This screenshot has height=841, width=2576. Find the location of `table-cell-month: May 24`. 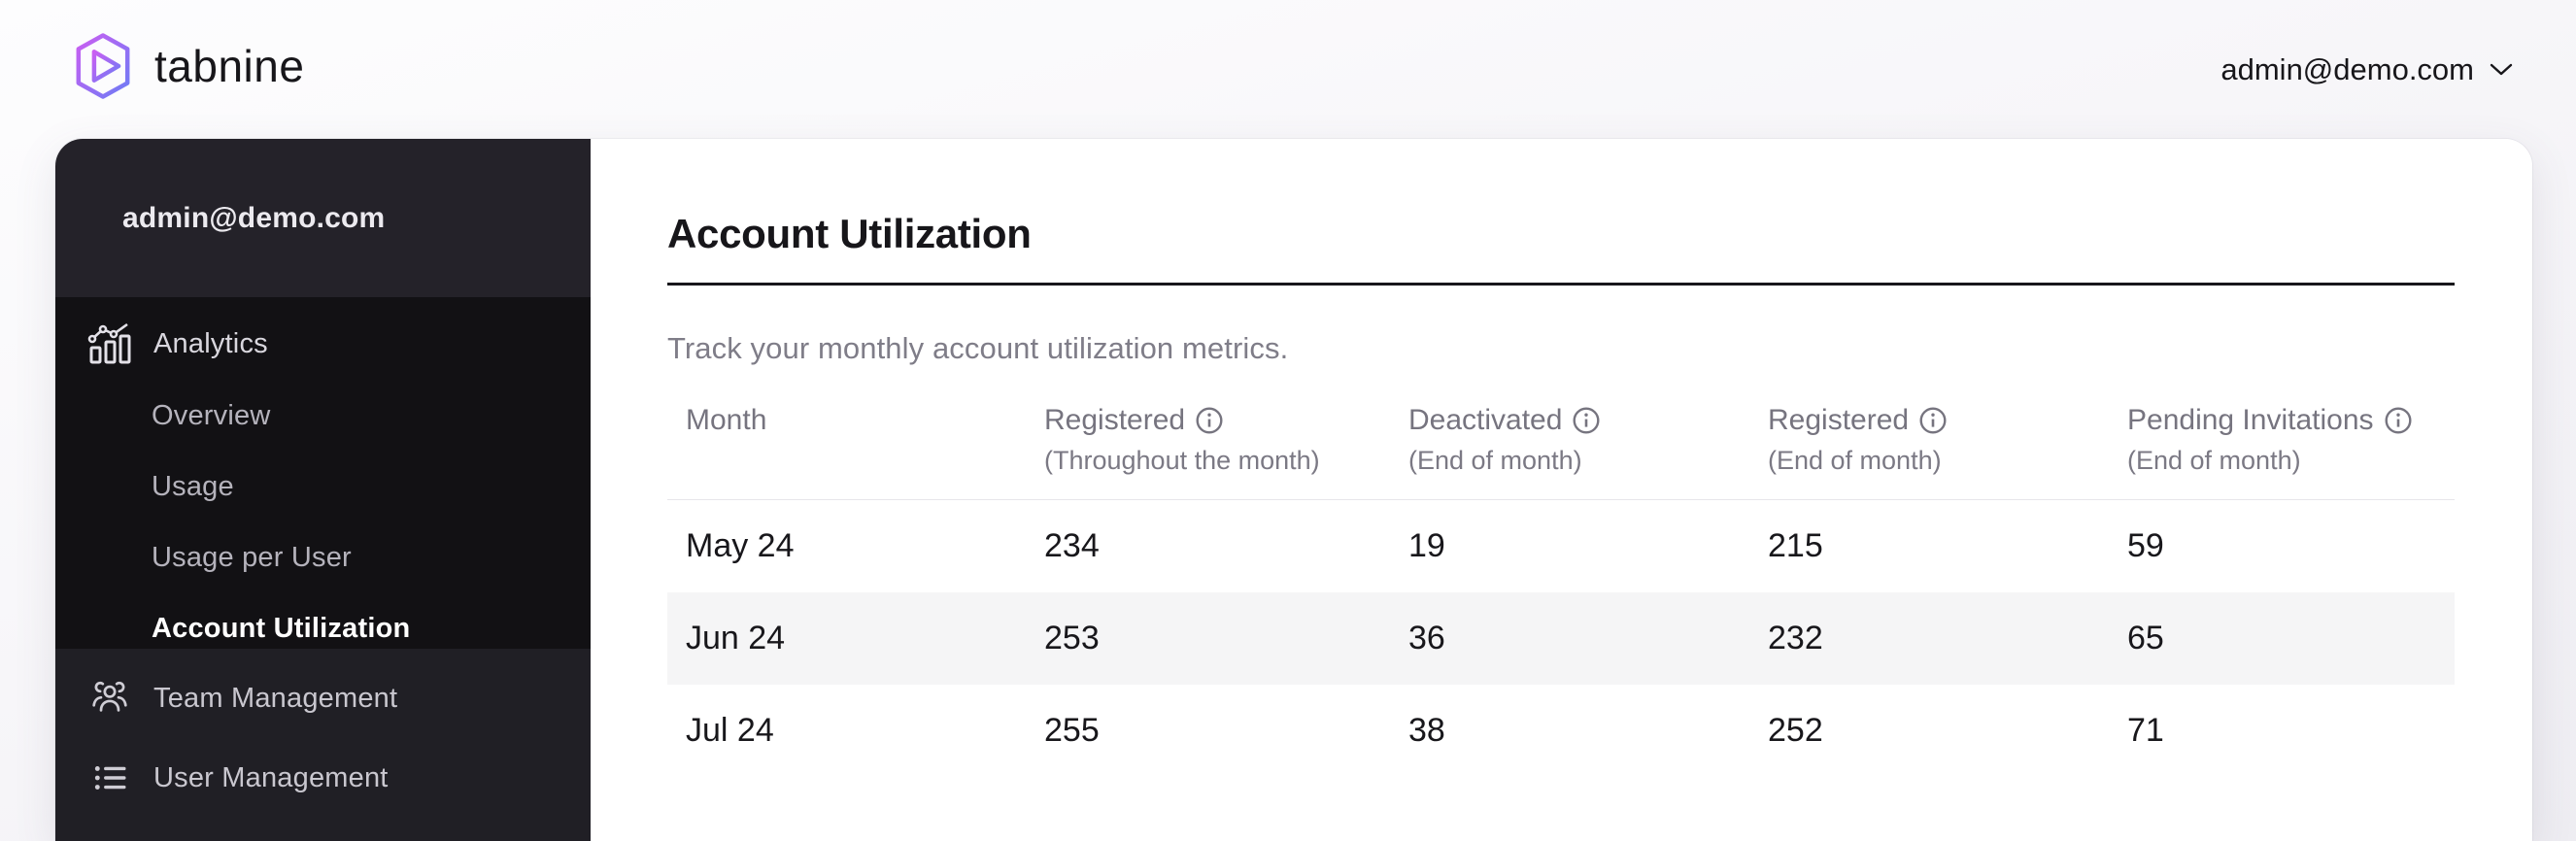

table-cell-month: May 24 is located at coordinates (740, 545).